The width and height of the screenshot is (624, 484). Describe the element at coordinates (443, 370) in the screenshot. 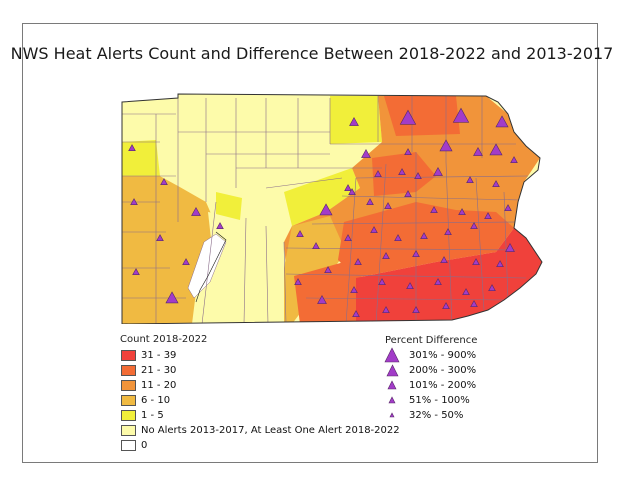

I see `percent-legend-label: 200% - 300%` at that location.